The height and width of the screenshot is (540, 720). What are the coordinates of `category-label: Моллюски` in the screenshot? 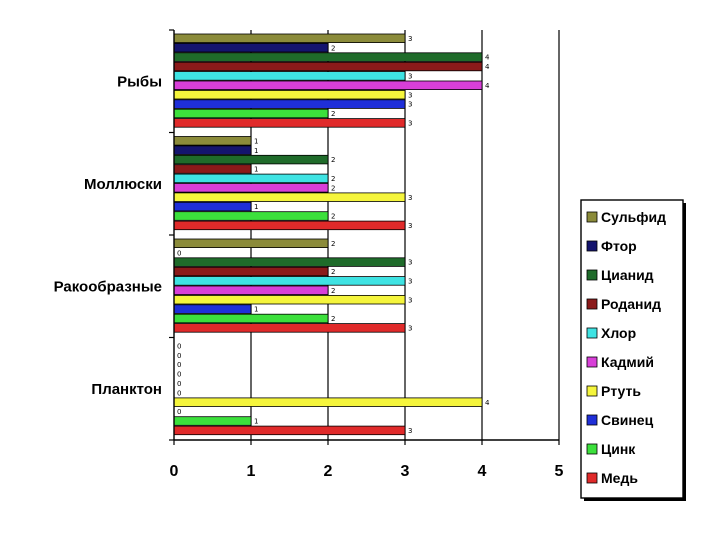 It's located at (123, 184).